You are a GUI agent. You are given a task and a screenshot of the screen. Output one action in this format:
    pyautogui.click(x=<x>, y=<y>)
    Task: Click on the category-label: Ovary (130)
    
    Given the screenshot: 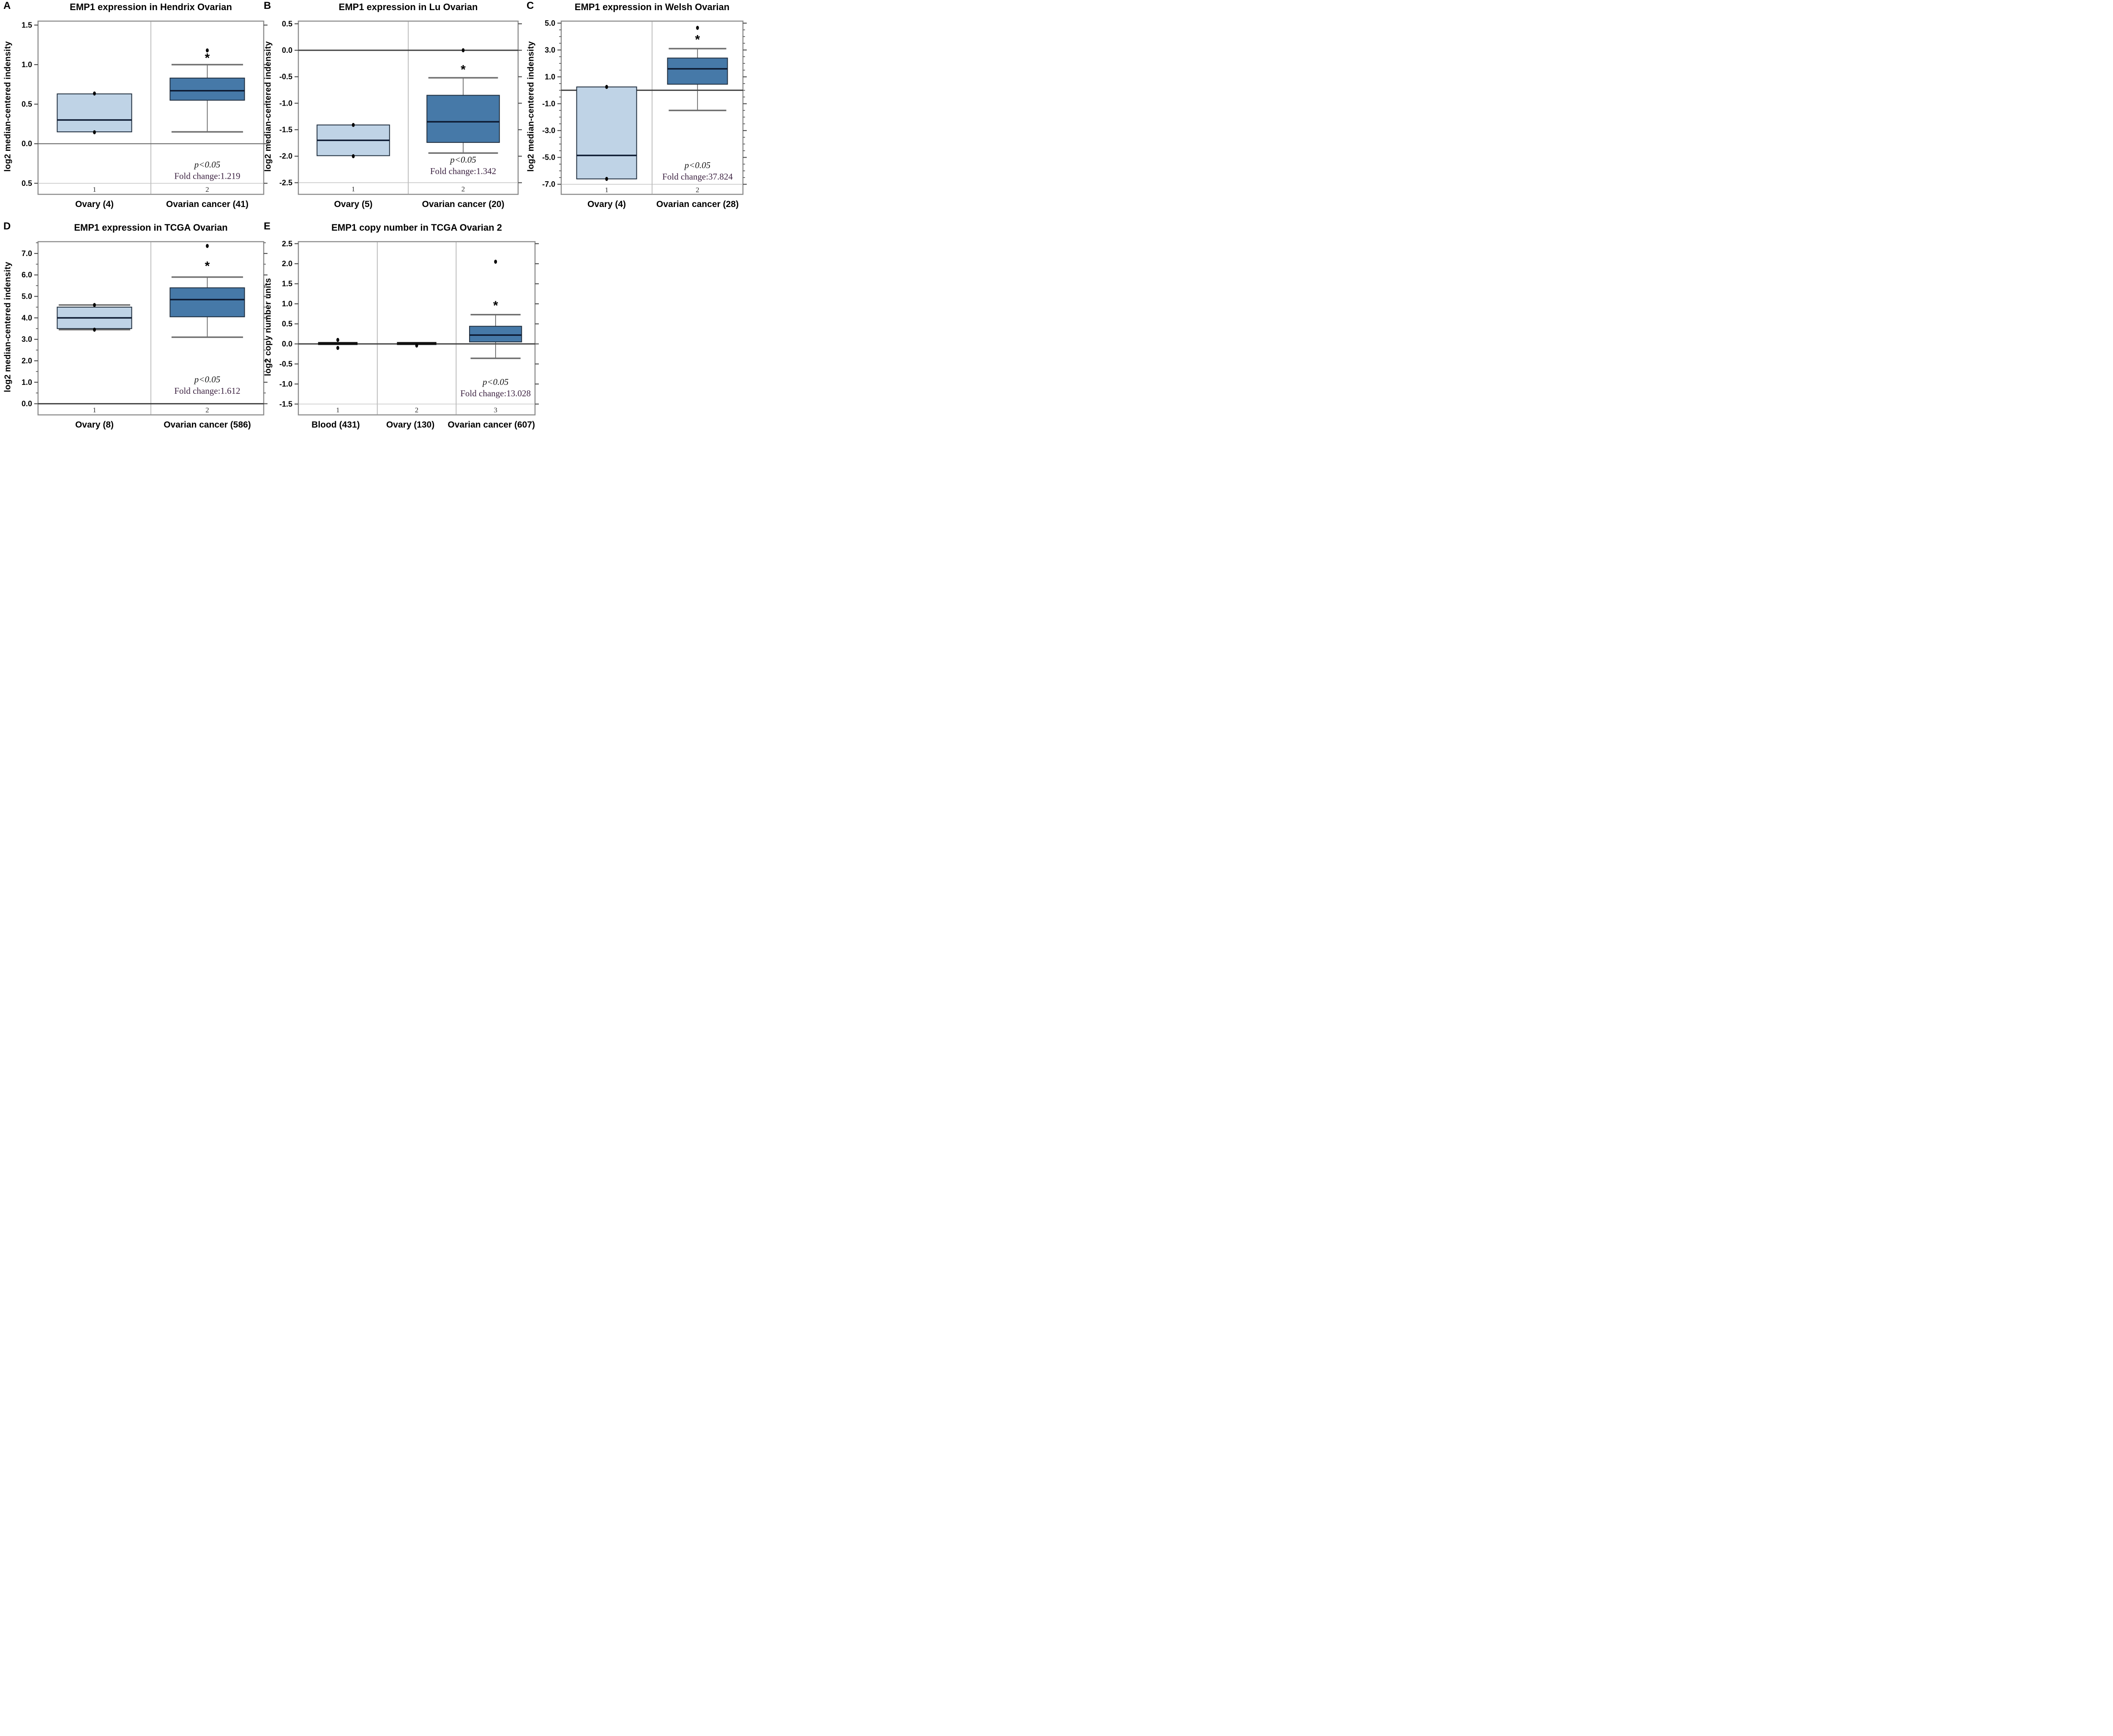 What is the action you would take?
    pyautogui.click(x=410, y=425)
    